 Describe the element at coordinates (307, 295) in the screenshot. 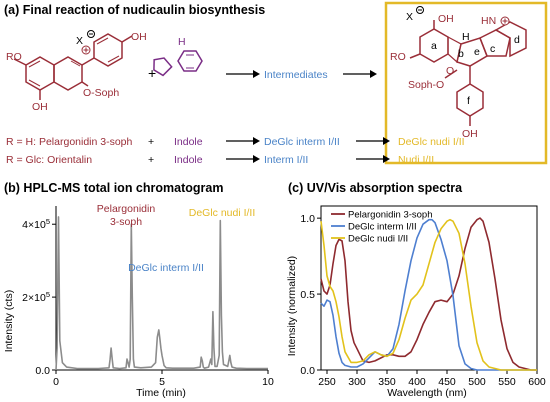

I see `y-tick-label: 0.5` at that location.